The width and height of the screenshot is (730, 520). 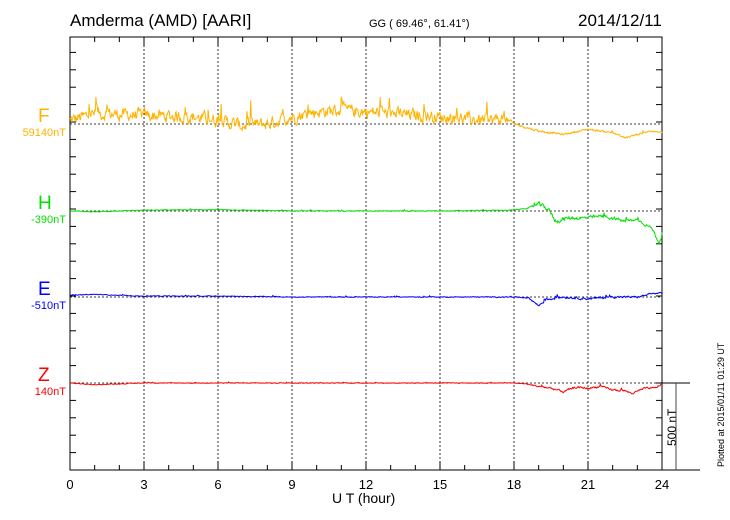 What do you see at coordinates (366, 388) in the screenshot?
I see `series-line-z` at bounding box center [366, 388].